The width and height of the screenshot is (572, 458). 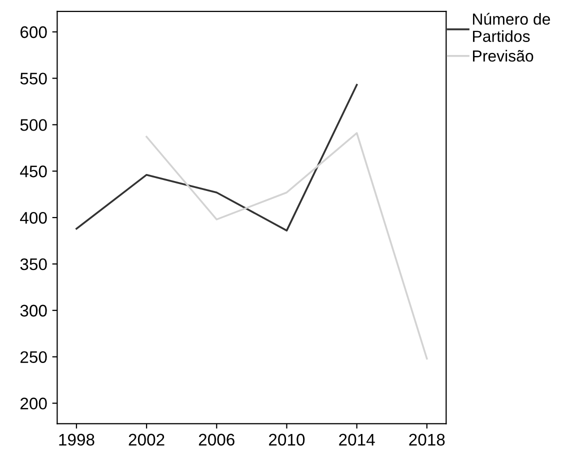 What do you see at coordinates (33, 125) in the screenshot?
I see `y-tick-label: 500` at bounding box center [33, 125].